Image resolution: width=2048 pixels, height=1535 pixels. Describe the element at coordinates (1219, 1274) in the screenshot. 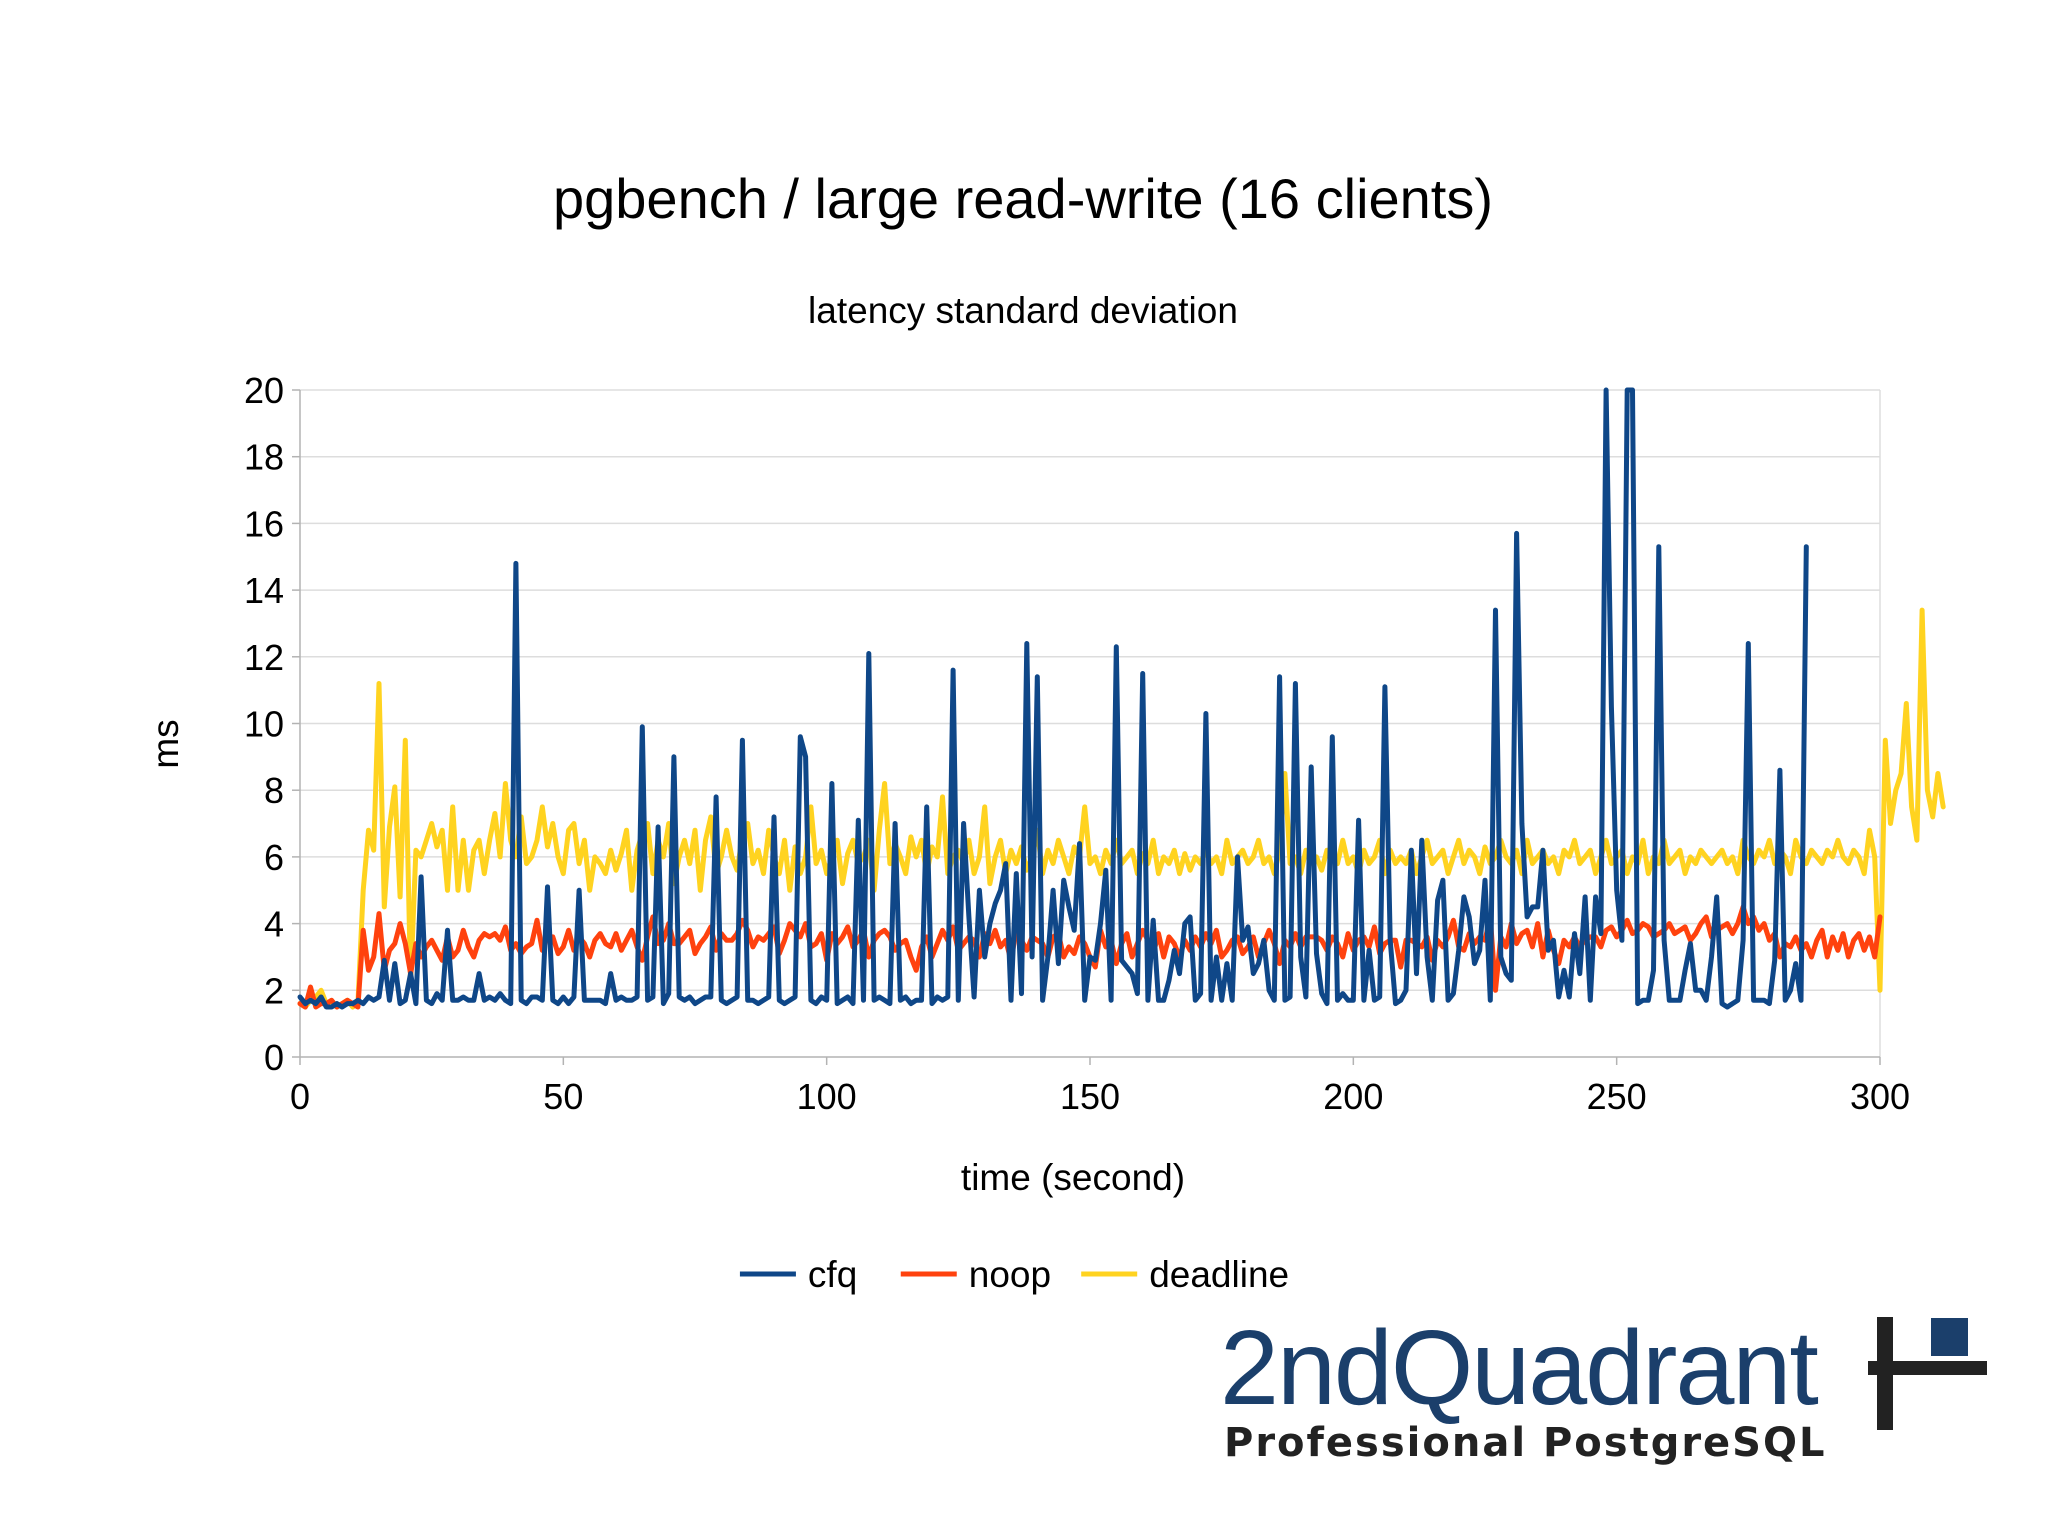

I see `legend-label-deadline: deadline` at that location.